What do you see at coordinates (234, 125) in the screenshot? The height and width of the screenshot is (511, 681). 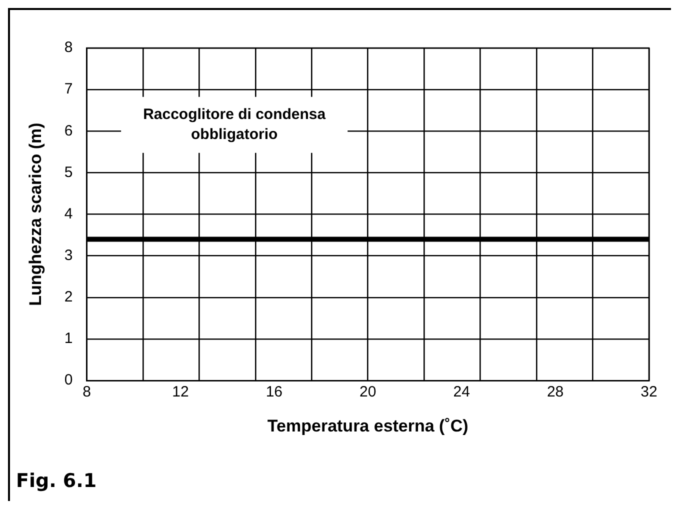 I see `annotation: Raccoglitore di condensa obbligatorio` at bounding box center [234, 125].